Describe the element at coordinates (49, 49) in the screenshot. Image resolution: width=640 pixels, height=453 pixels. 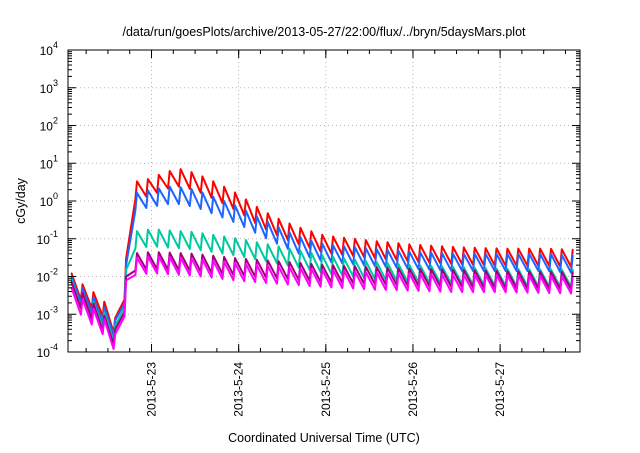
I see `y-tick-label: 10⁴` at that location.